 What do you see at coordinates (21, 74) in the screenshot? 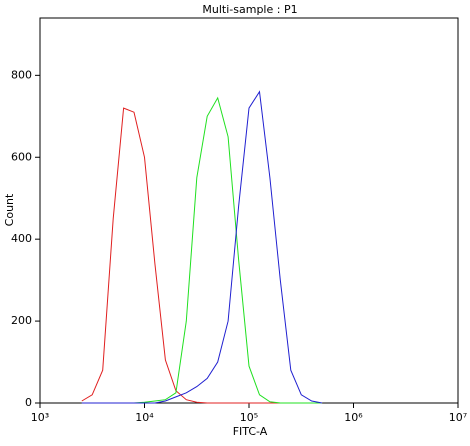
I see `y-tick-label: 800` at bounding box center [21, 74].